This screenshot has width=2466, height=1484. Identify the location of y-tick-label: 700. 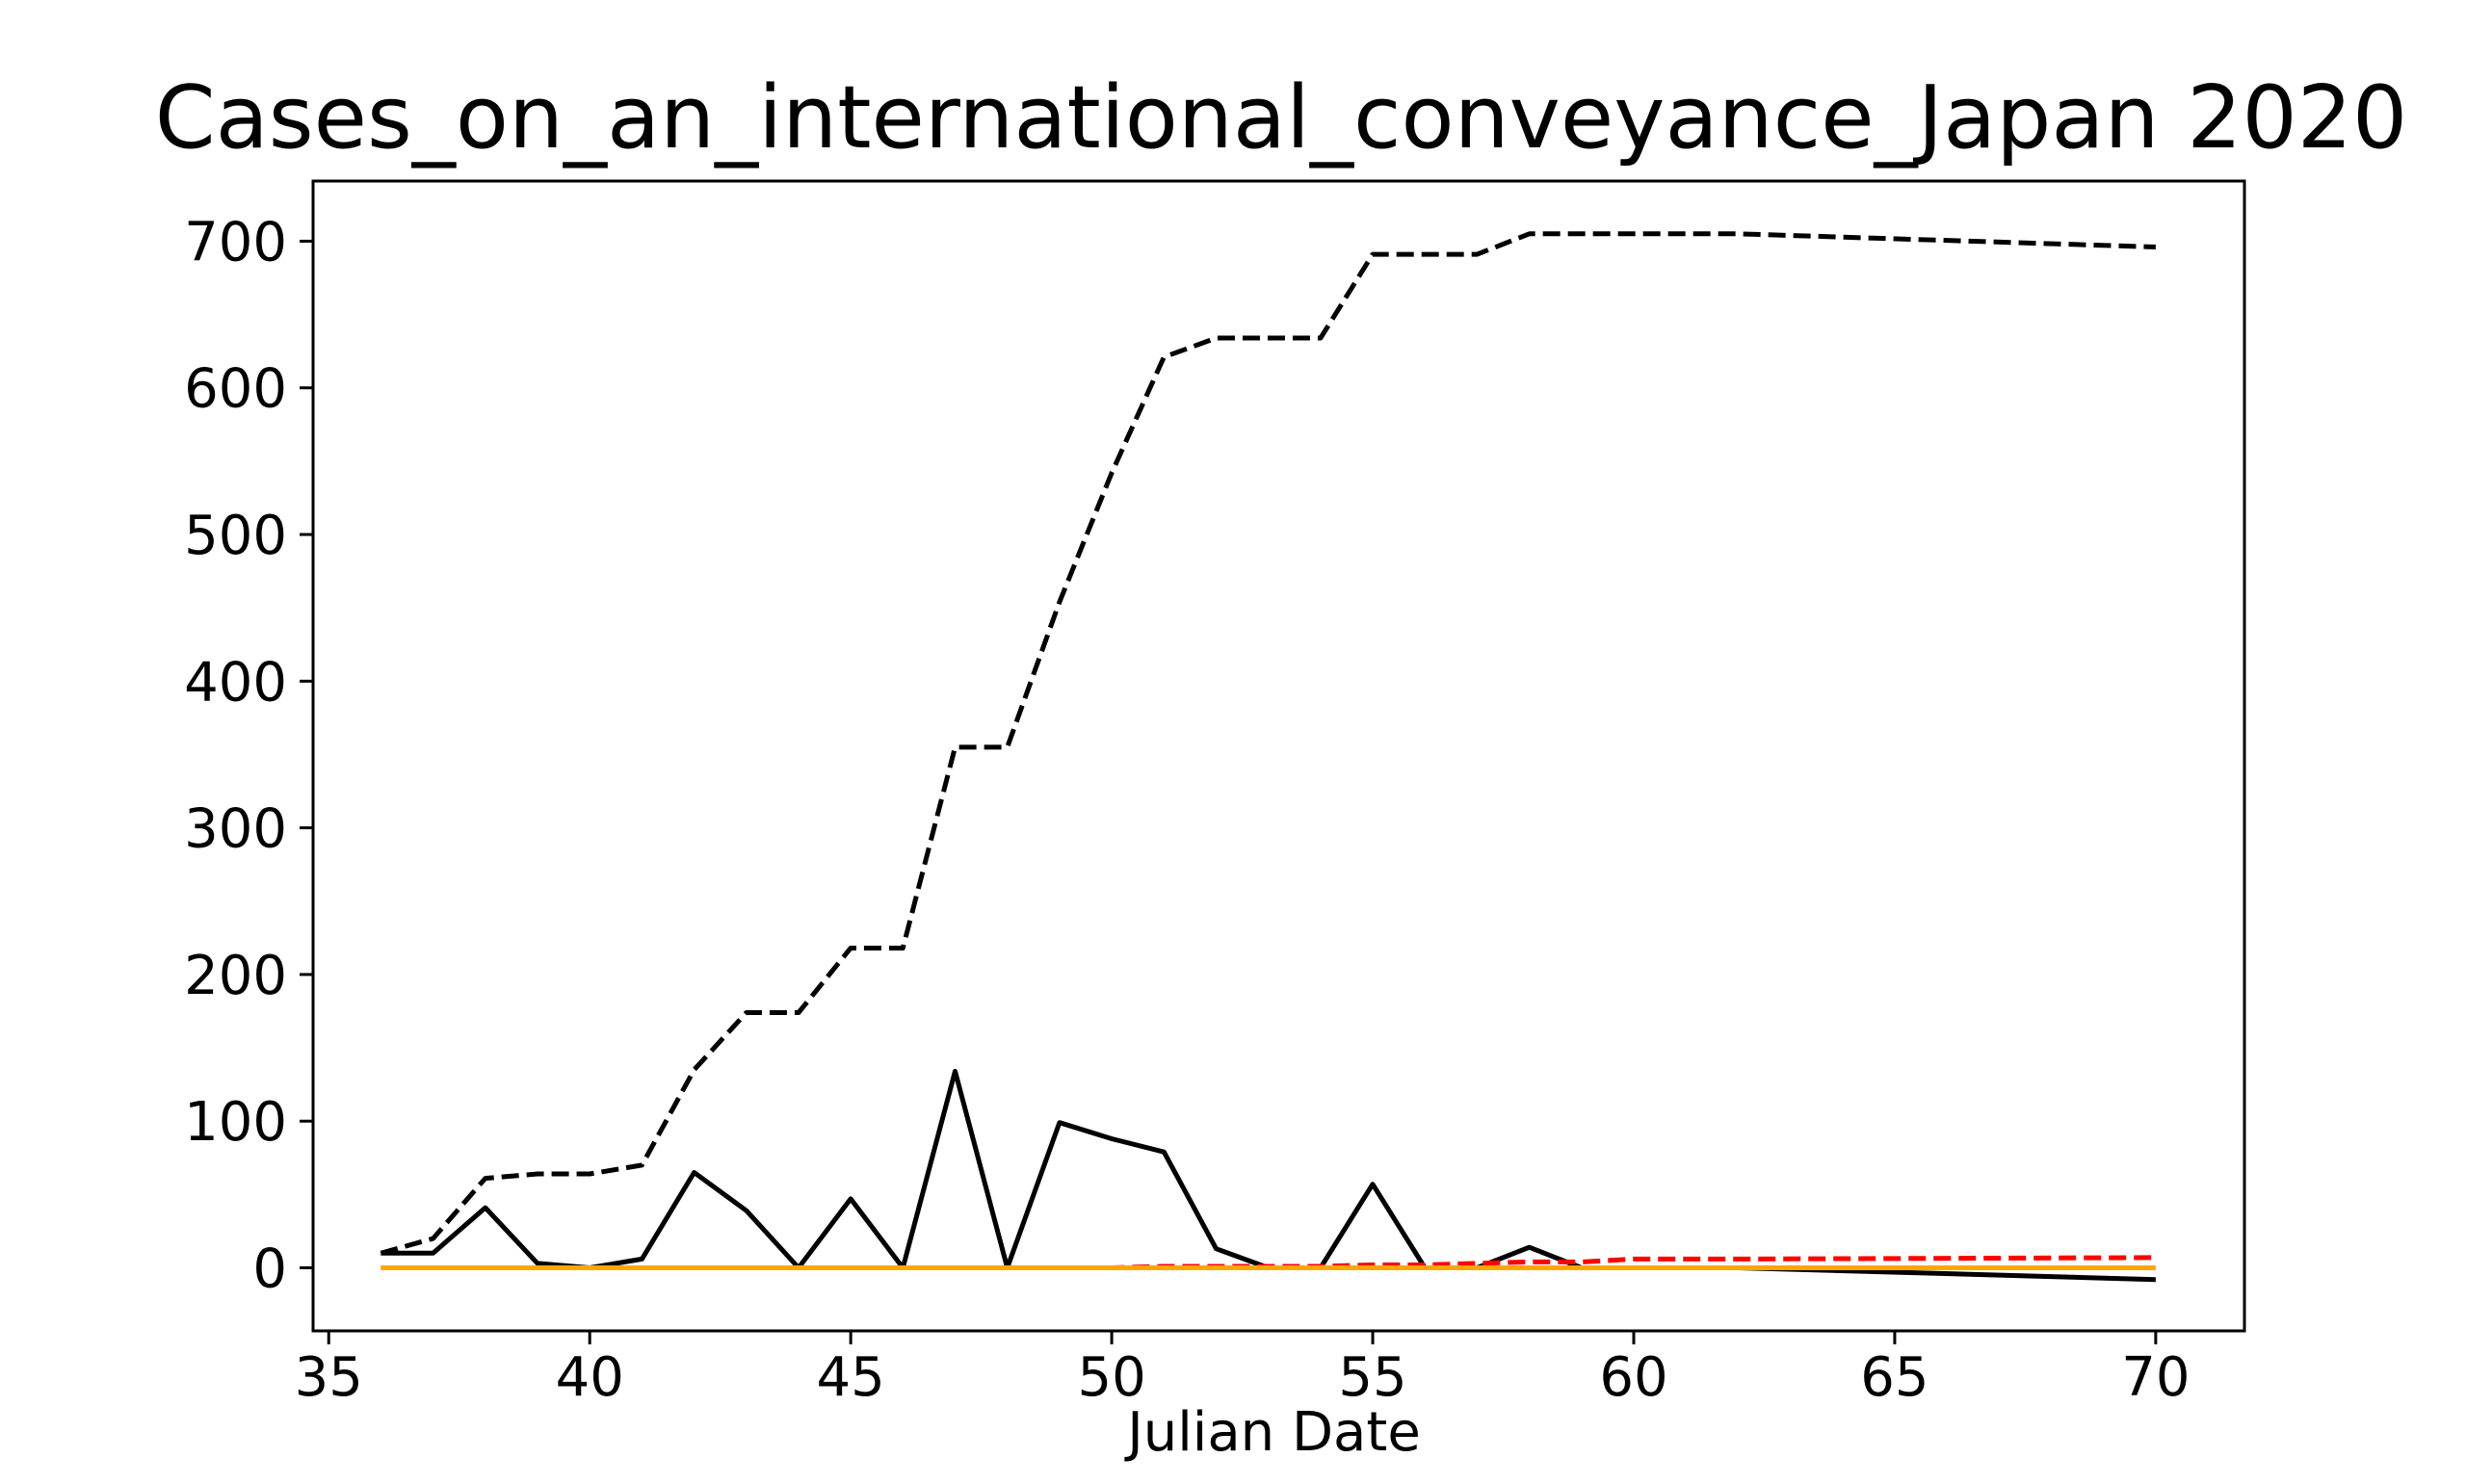
(235, 242).